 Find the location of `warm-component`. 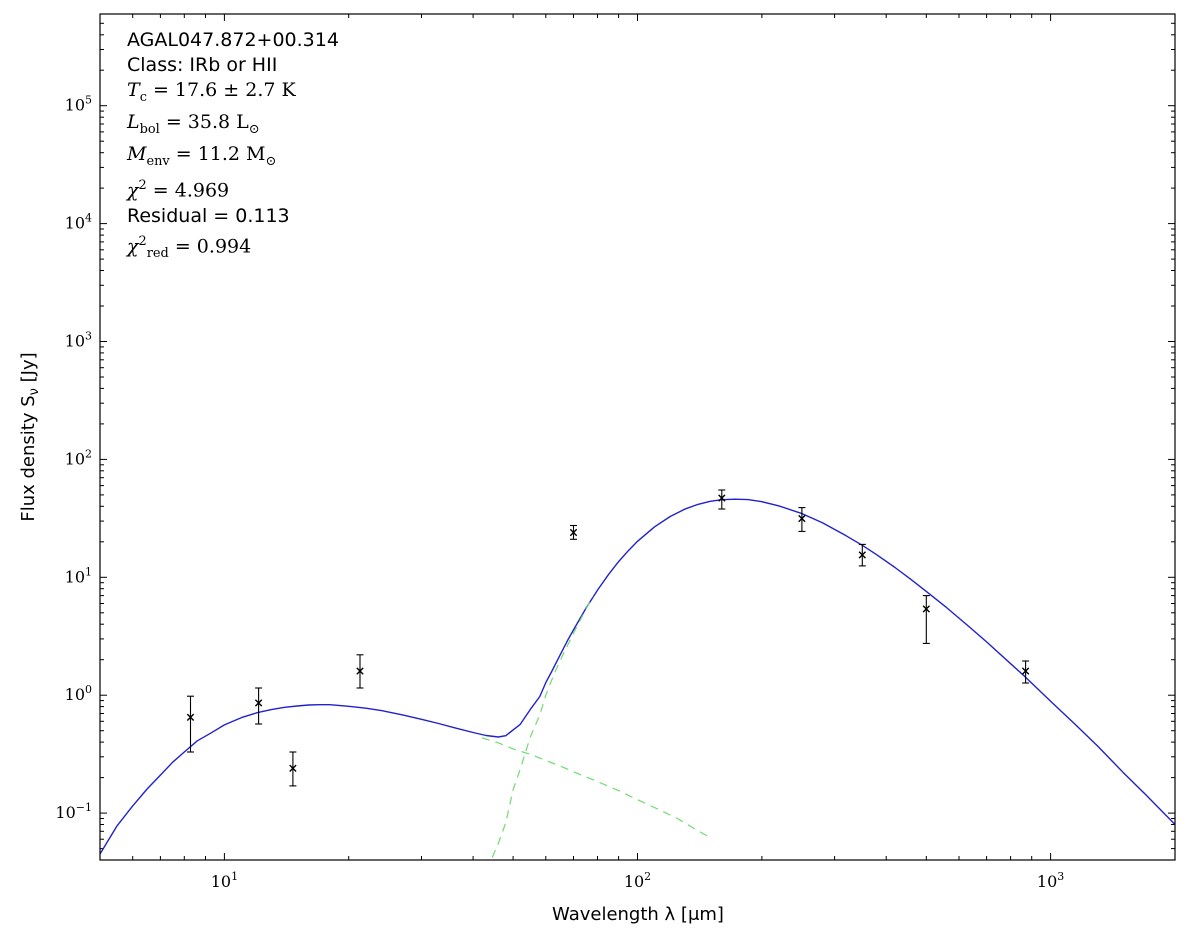

warm-component is located at coordinates (596, 788).